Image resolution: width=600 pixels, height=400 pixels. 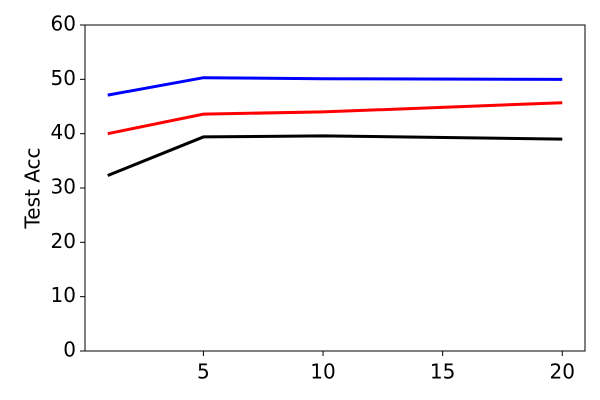 I want to click on x-tick-label: 15, so click(x=442, y=372).